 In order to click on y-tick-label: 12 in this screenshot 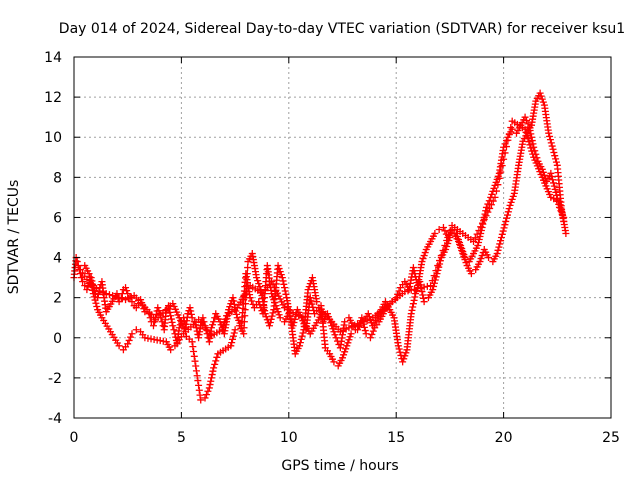, I will do `click(53, 98)`.